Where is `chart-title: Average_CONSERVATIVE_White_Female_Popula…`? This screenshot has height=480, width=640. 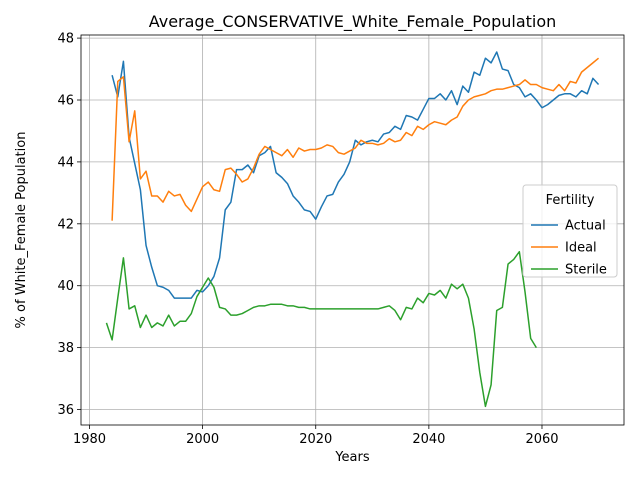 chart-title: Average_CONSERVATIVE_White_Female_Popula… is located at coordinates (353, 22).